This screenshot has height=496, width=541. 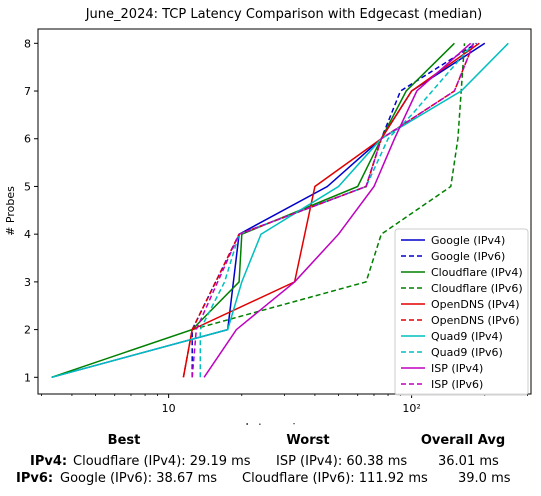 I want to click on y-tick-label: 3, so click(x=27, y=282).